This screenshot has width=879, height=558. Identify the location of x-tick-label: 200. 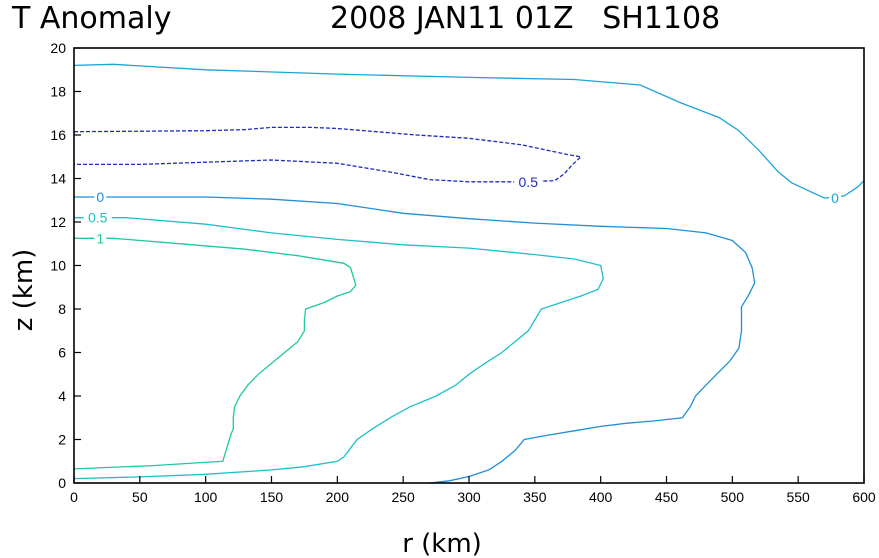
(338, 497).